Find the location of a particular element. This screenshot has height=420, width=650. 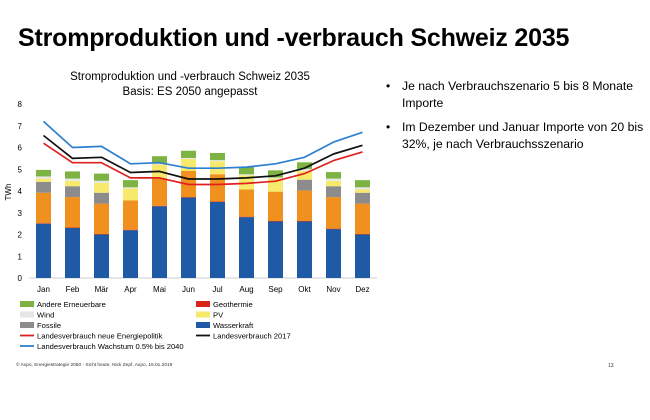

x-tick-label: Jan is located at coordinates (43, 289).